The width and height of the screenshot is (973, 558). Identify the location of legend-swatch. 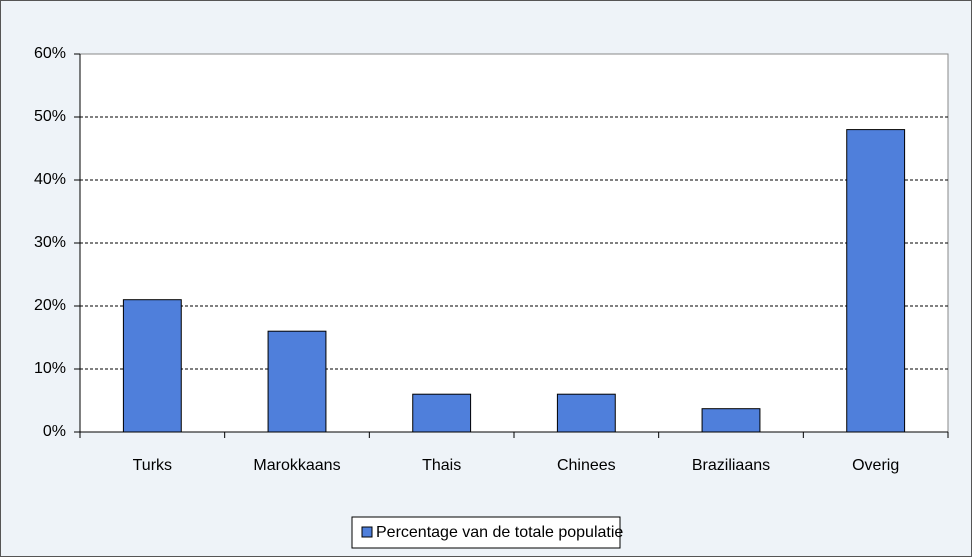
(367, 532).